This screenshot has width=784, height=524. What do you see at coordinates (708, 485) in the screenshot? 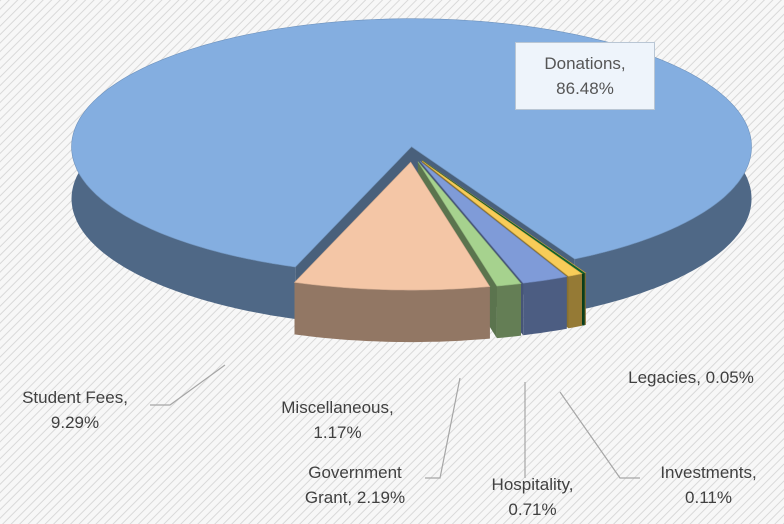
I see `data-label: Investments, 0.11%` at bounding box center [708, 485].